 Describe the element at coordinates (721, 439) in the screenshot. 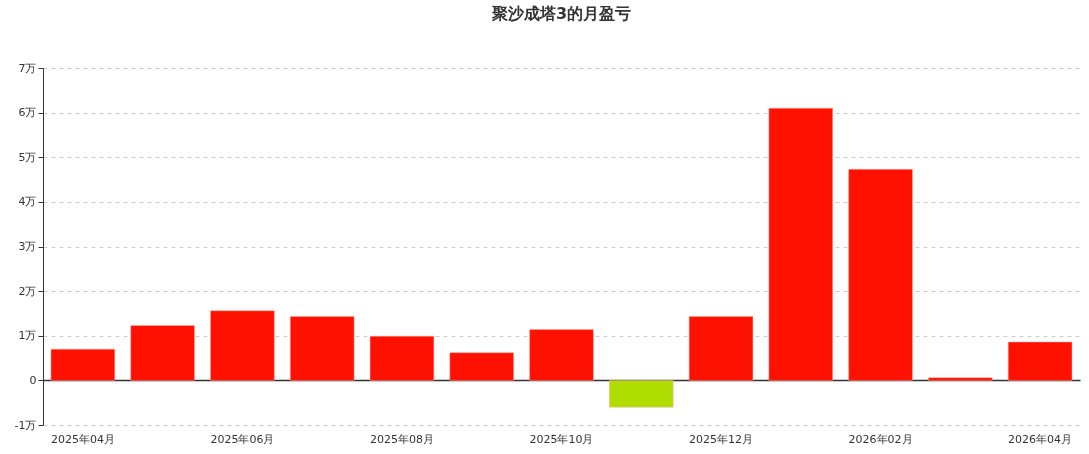

I see `x-tick-label: 2025年12月` at that location.